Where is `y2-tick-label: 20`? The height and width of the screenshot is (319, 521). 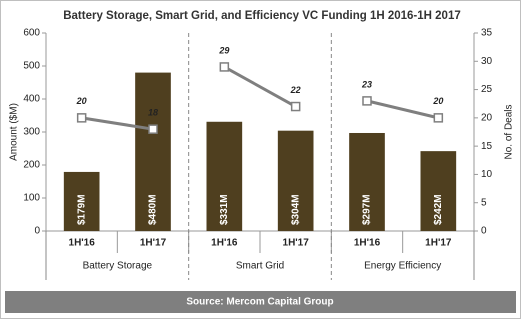
y2-tick-label: 20 is located at coordinates (487, 117).